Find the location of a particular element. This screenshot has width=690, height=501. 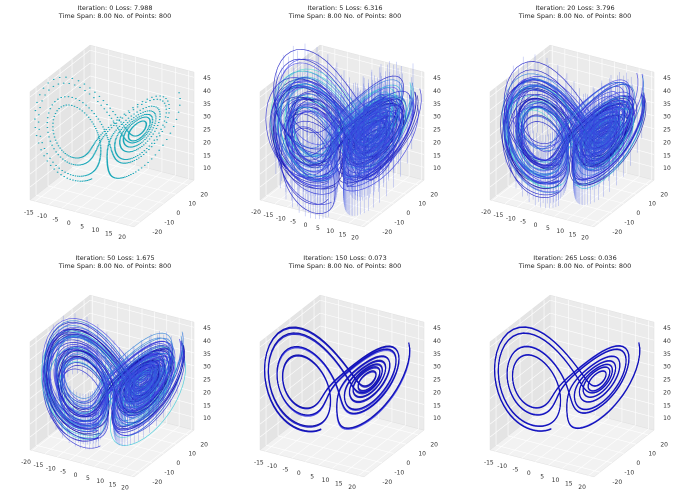

z-tick-label: 35 is located at coordinates (207, 104).